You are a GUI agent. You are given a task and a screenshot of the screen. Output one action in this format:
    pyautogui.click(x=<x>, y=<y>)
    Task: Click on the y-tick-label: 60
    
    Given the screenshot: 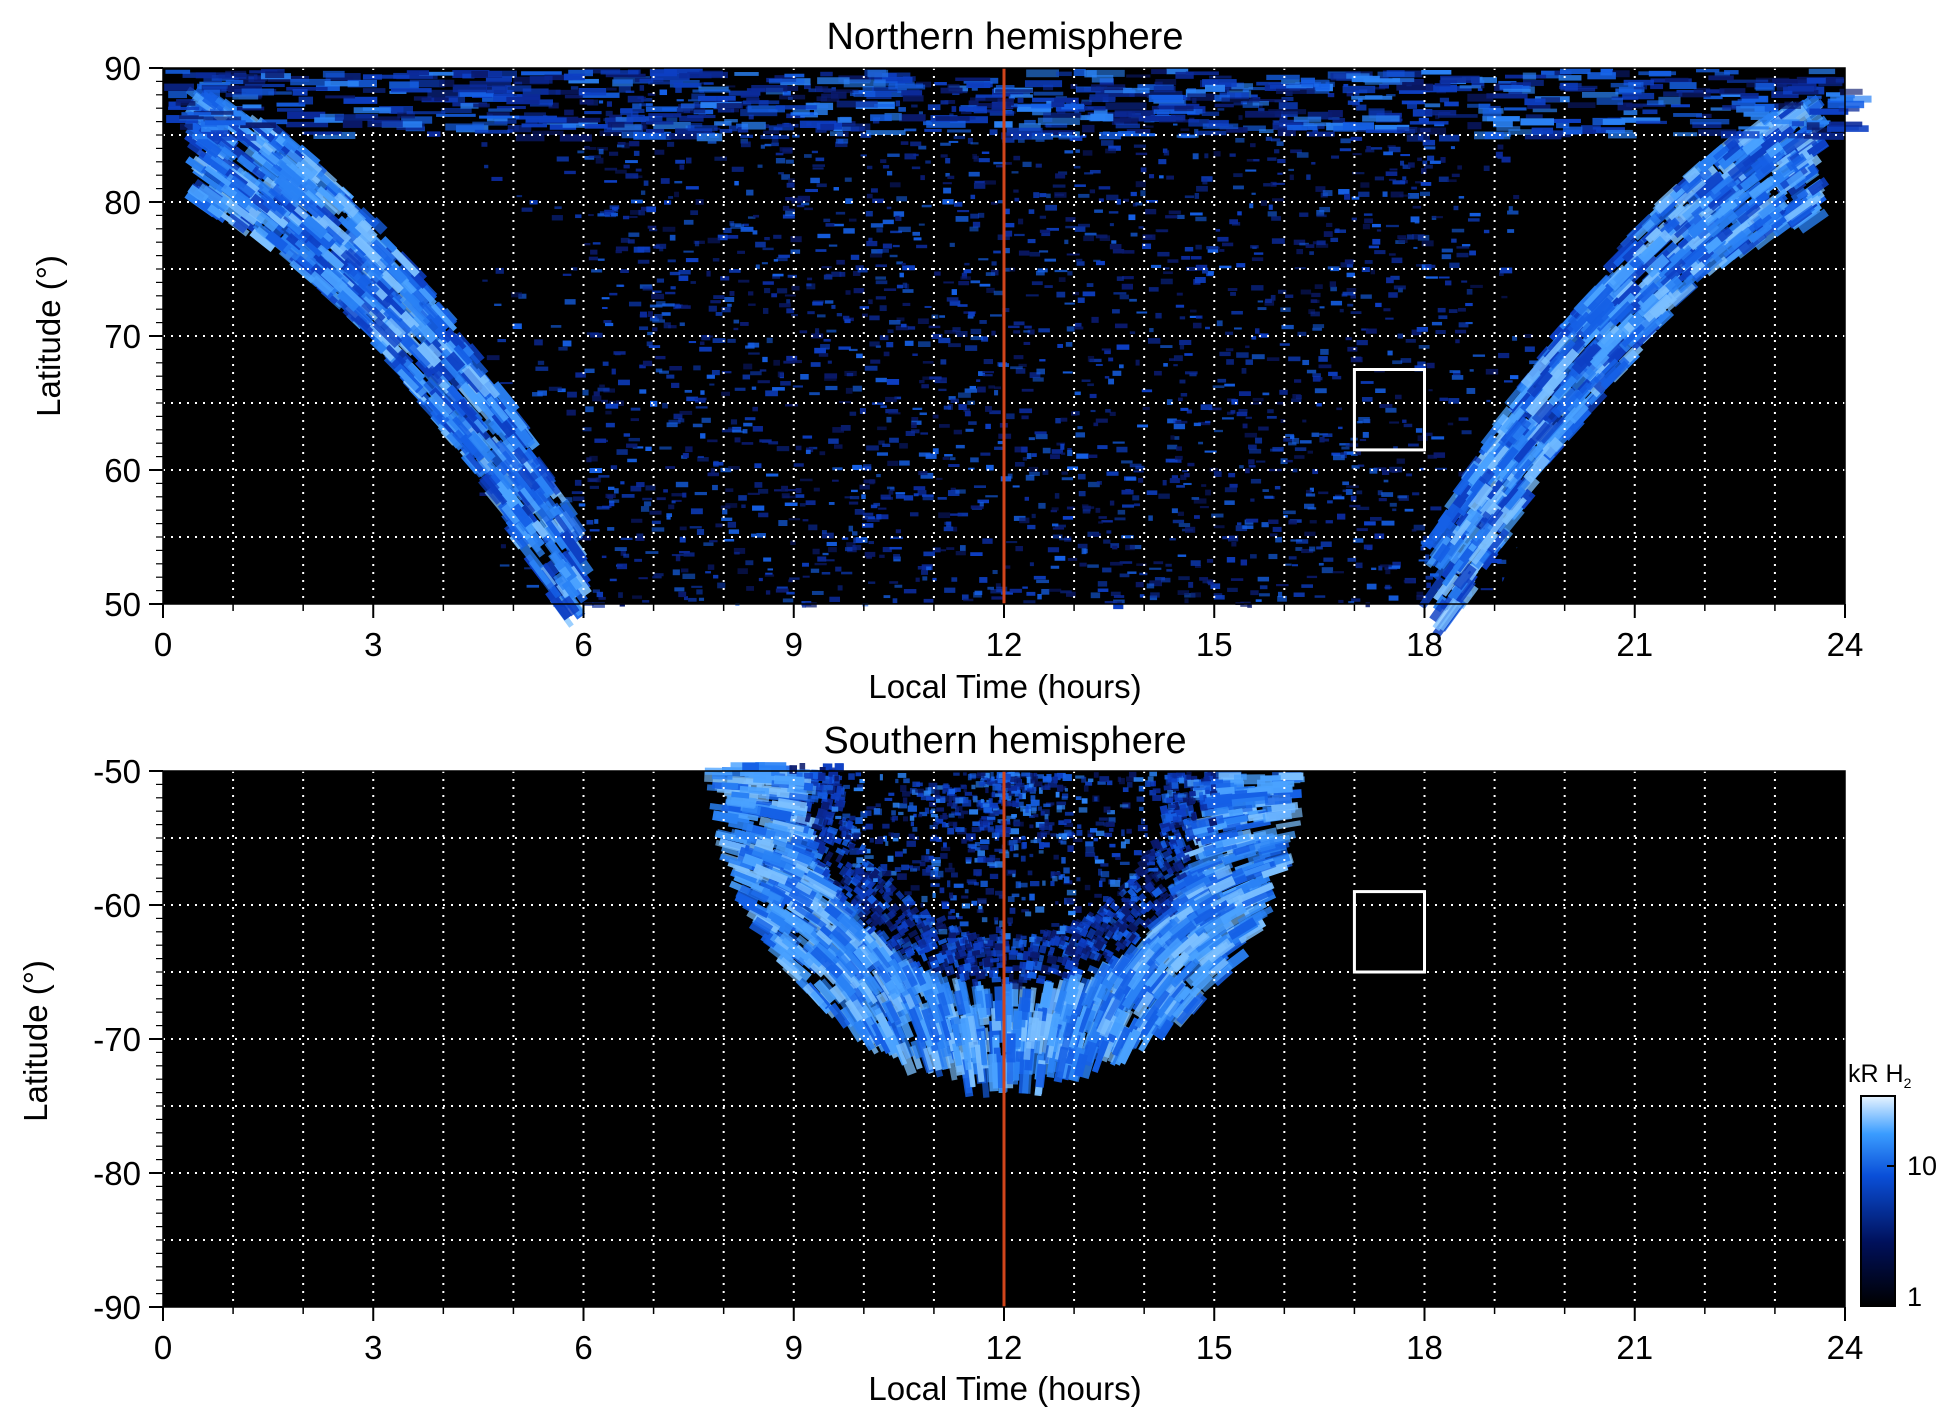 What is the action you would take?
    pyautogui.click(x=122, y=470)
    